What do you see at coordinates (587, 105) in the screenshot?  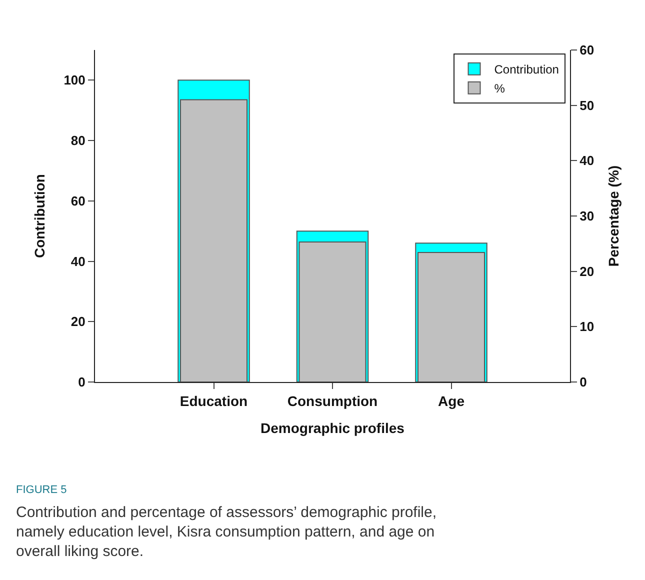 I see `y2-tick-label: 50` at bounding box center [587, 105].